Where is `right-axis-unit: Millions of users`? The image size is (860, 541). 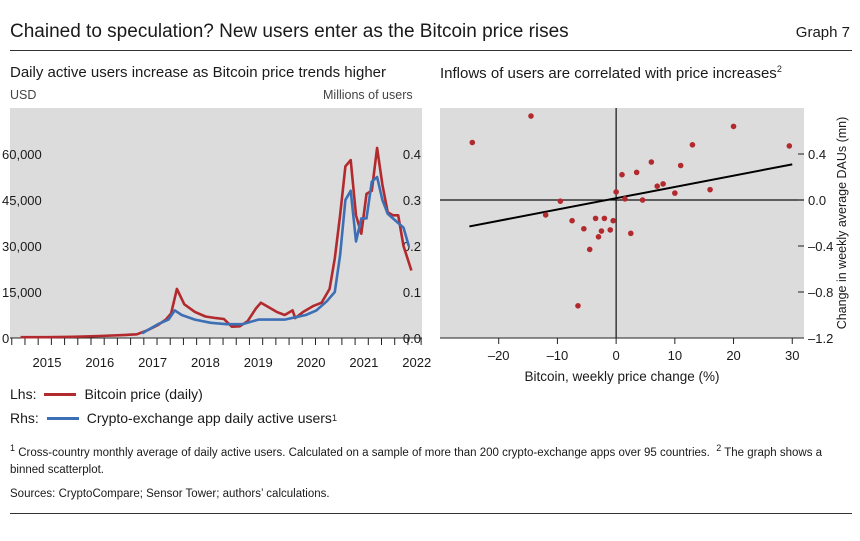 right-axis-unit: Millions of users is located at coordinates (368, 95).